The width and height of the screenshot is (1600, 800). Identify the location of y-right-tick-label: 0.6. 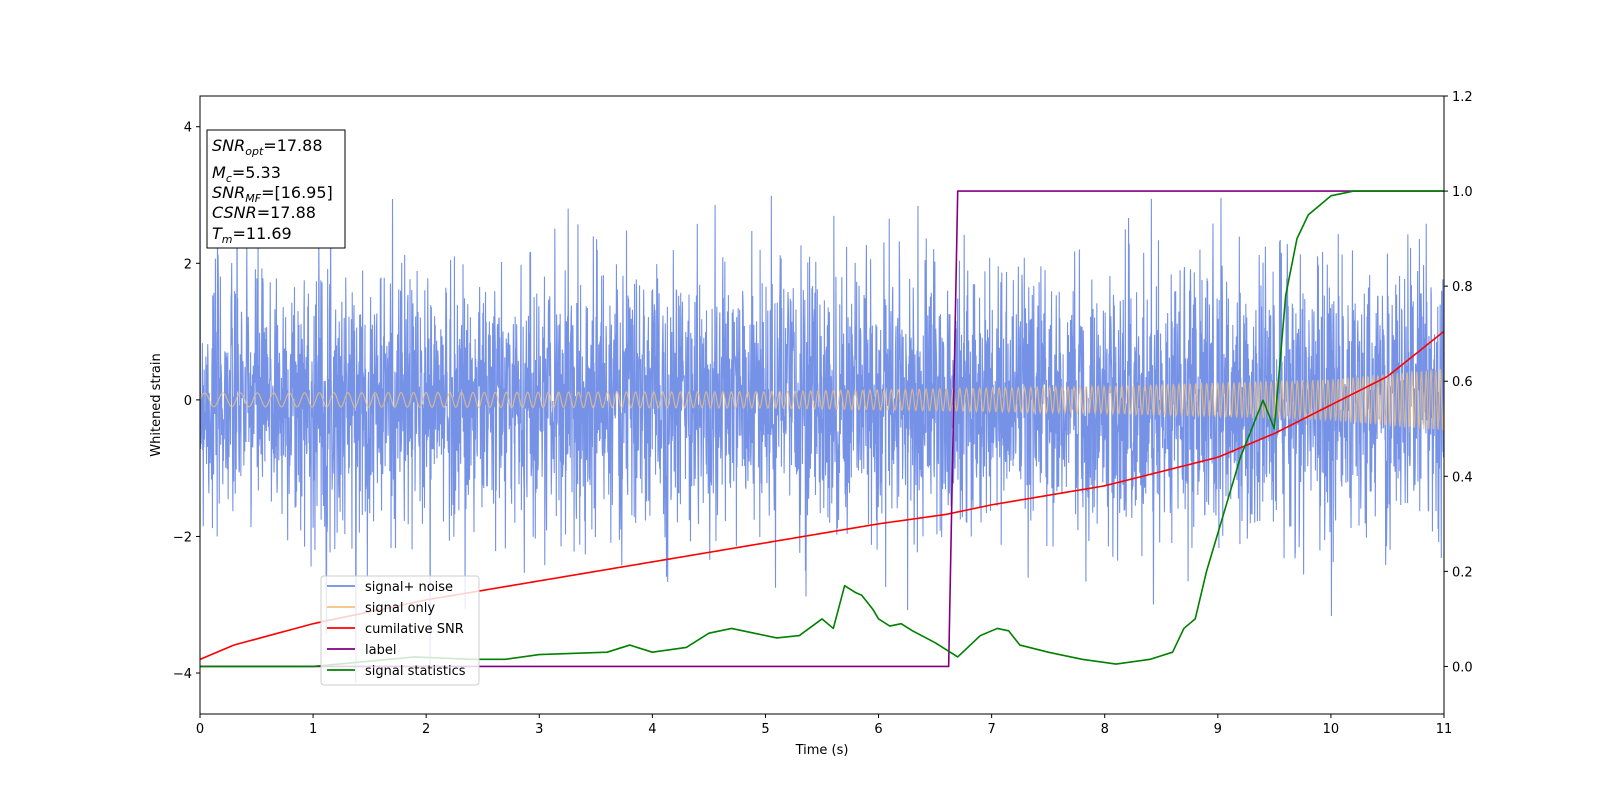
(1462, 382).